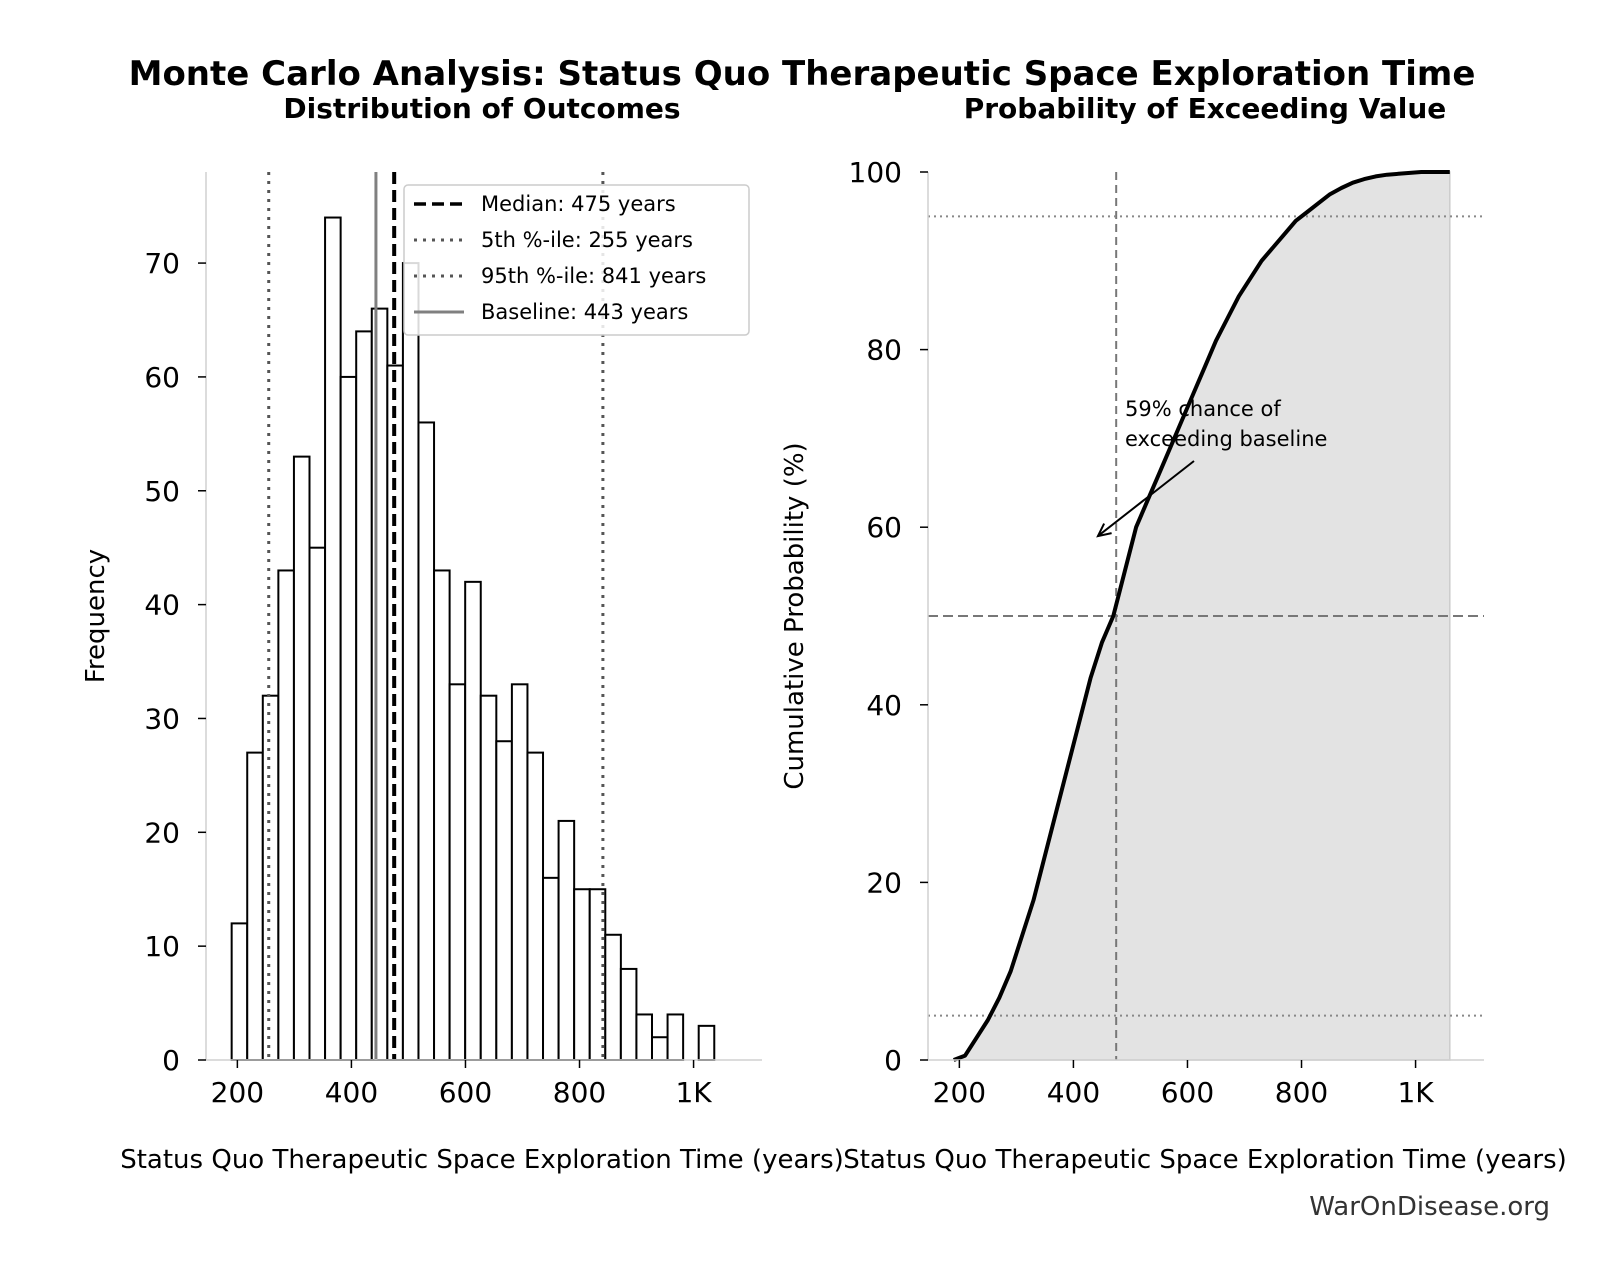  Describe the element at coordinates (1211, 467) in the screenshot. I see `cdf-annotation: 59% chance of exceeding baseline` at that location.